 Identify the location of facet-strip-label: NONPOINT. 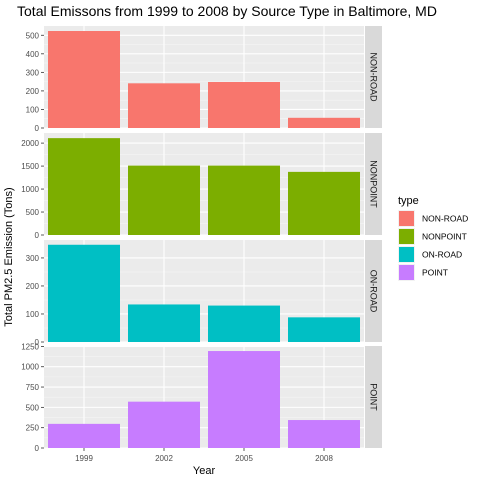
(374, 184).